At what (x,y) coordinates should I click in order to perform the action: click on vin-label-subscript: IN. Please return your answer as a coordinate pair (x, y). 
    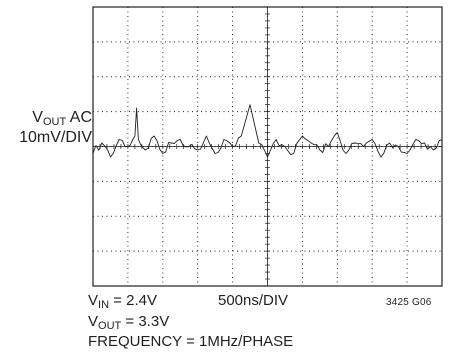
    Looking at the image, I should click on (104, 305).